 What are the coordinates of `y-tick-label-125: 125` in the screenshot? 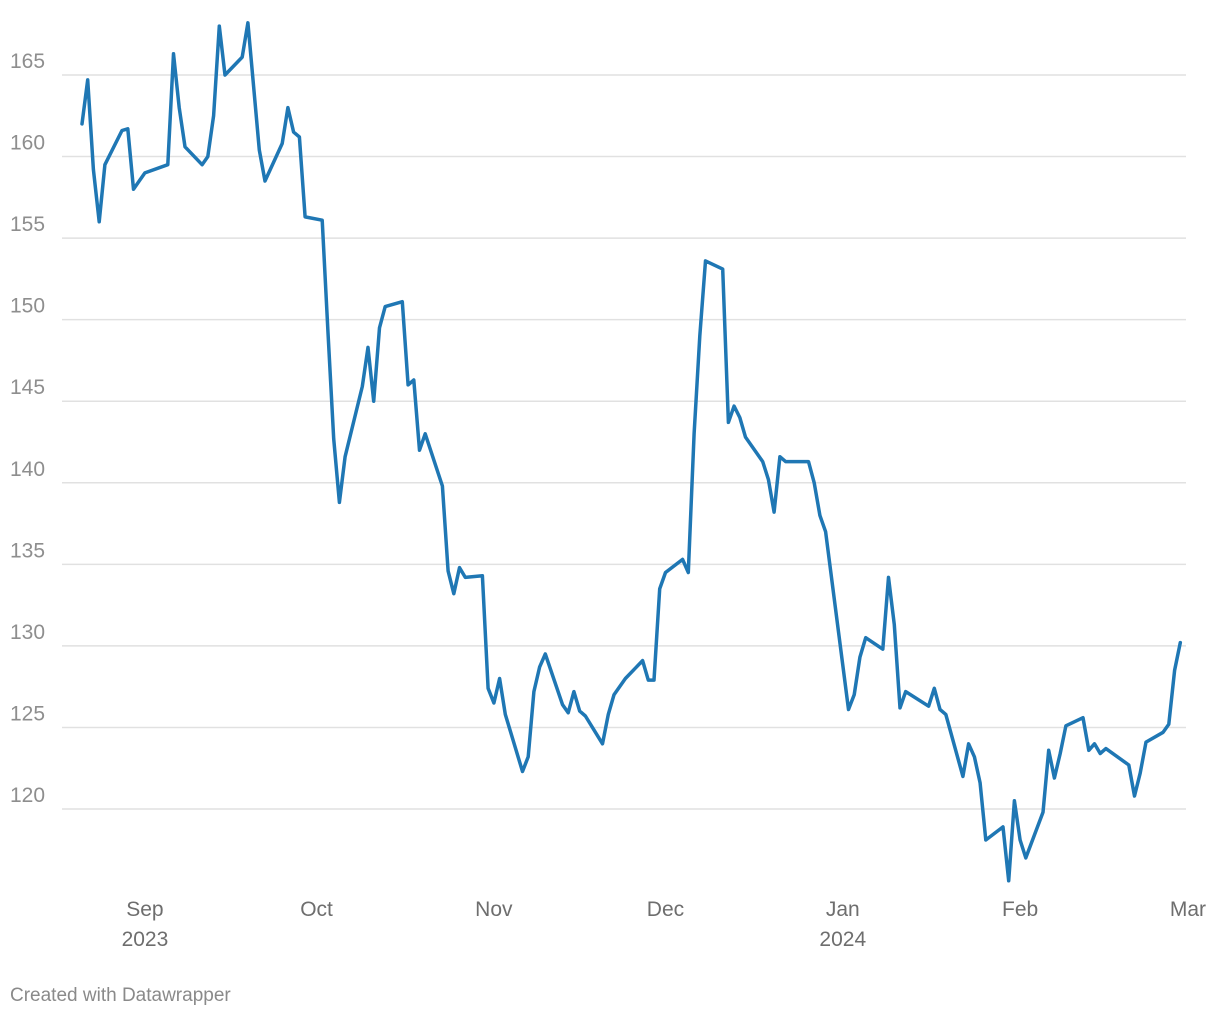 It's located at (27, 713).